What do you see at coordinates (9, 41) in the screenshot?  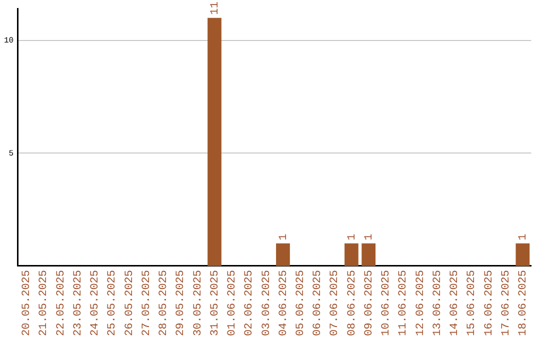 I see `y-tick-label: 10` at bounding box center [9, 41].